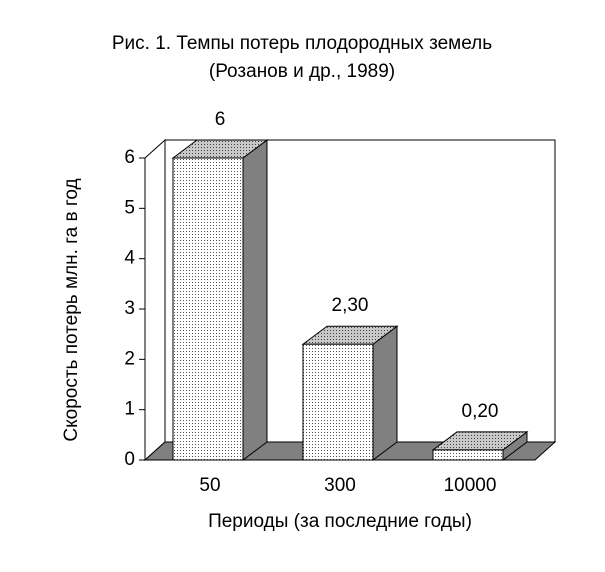  What do you see at coordinates (129, 308) in the screenshot?
I see `y-tick-label: 3` at bounding box center [129, 308].